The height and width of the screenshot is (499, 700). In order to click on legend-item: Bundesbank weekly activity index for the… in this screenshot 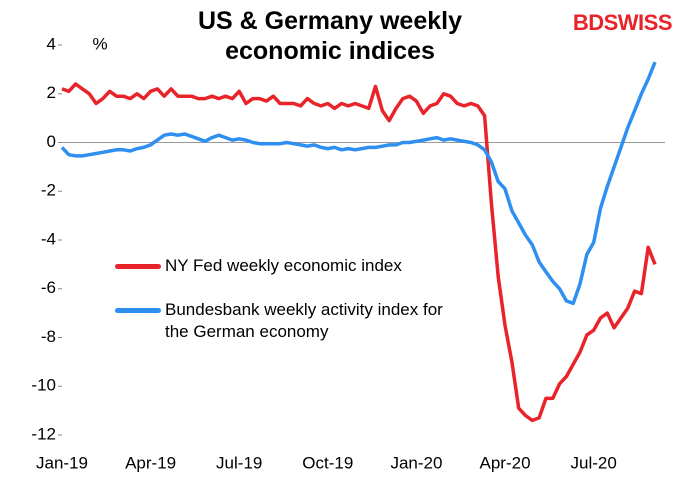, I will do `click(280, 321)`.